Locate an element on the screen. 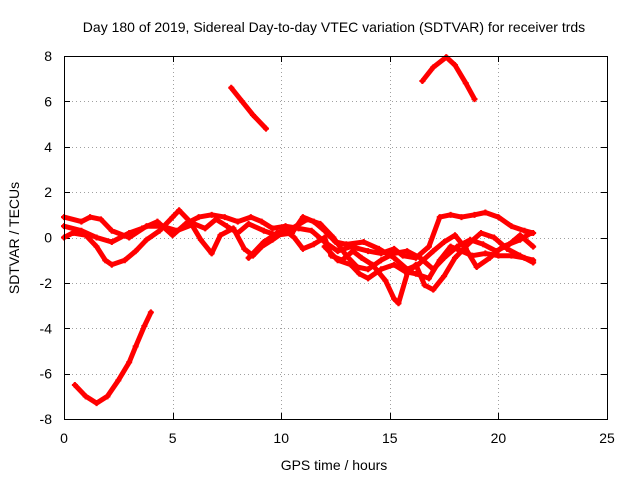  series-track-h is located at coordinates (429, 262).